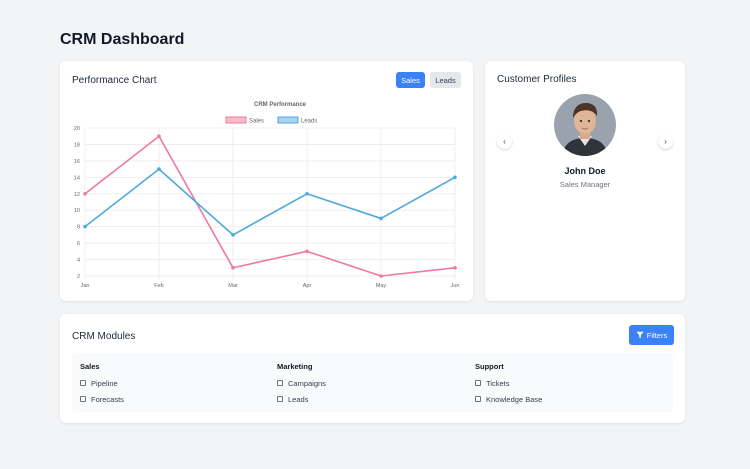 The width and height of the screenshot is (750, 469). Describe the element at coordinates (640, 335) in the screenshot. I see `filter-icon` at that location.